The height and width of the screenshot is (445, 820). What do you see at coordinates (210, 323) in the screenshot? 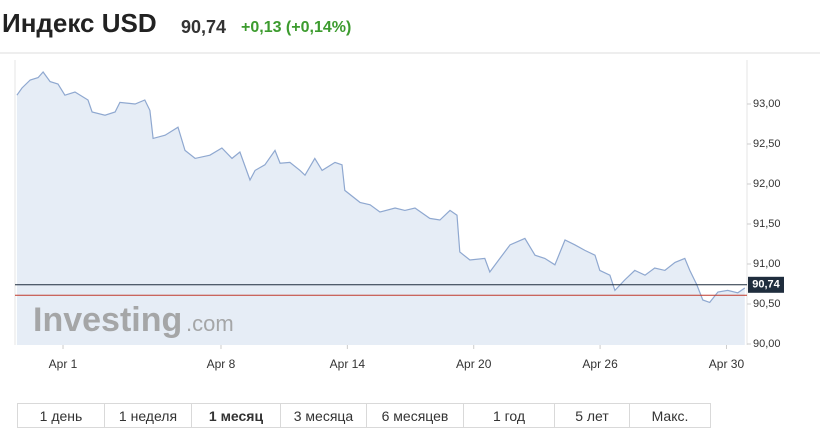
I see `watermark-suffix: .com` at bounding box center [210, 323].